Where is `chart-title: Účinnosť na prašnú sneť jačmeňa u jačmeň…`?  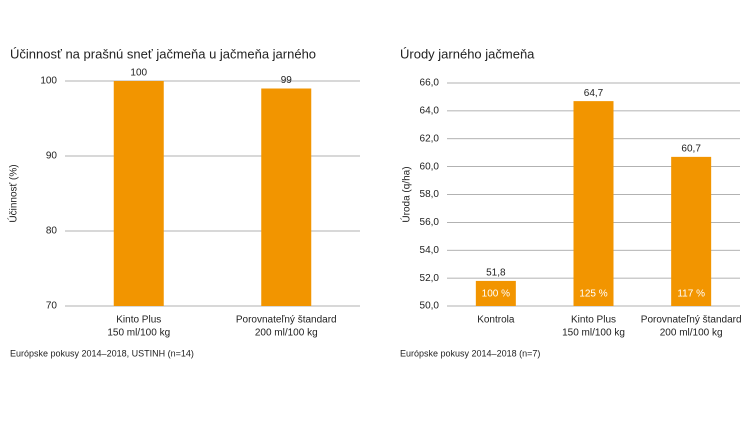 chart-title: Účinnosť na prašnú sneť jačmeňa u jačmeň… is located at coordinates (163, 53).